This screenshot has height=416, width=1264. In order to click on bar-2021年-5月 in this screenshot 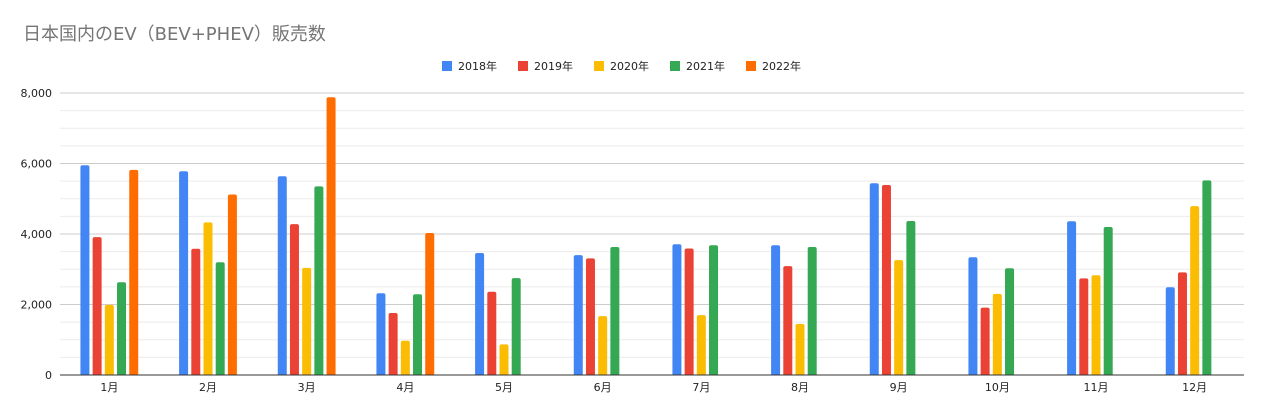, I will do `click(516, 326)`.